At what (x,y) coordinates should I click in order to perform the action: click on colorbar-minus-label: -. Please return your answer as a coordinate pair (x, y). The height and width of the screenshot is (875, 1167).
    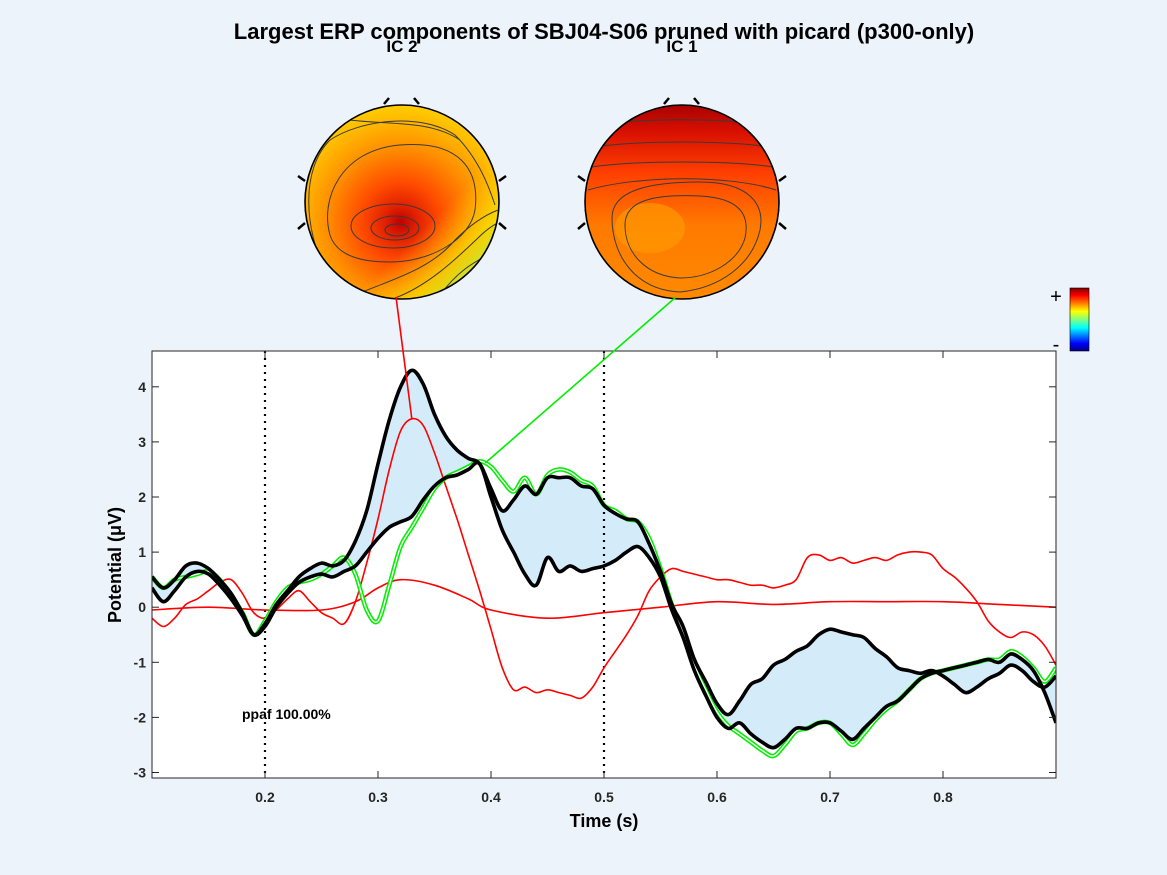
    Looking at the image, I should click on (1056, 345).